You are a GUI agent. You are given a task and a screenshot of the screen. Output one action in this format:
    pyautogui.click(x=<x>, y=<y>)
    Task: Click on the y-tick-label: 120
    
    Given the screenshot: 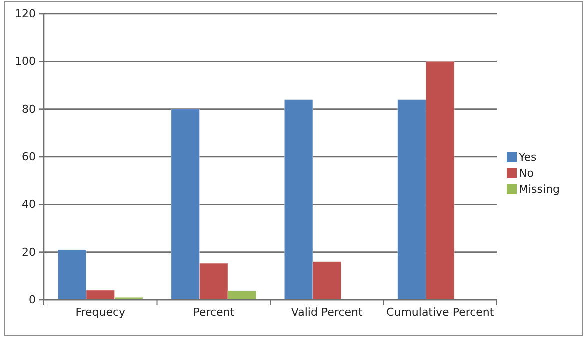 What is the action you would take?
    pyautogui.click(x=25, y=14)
    